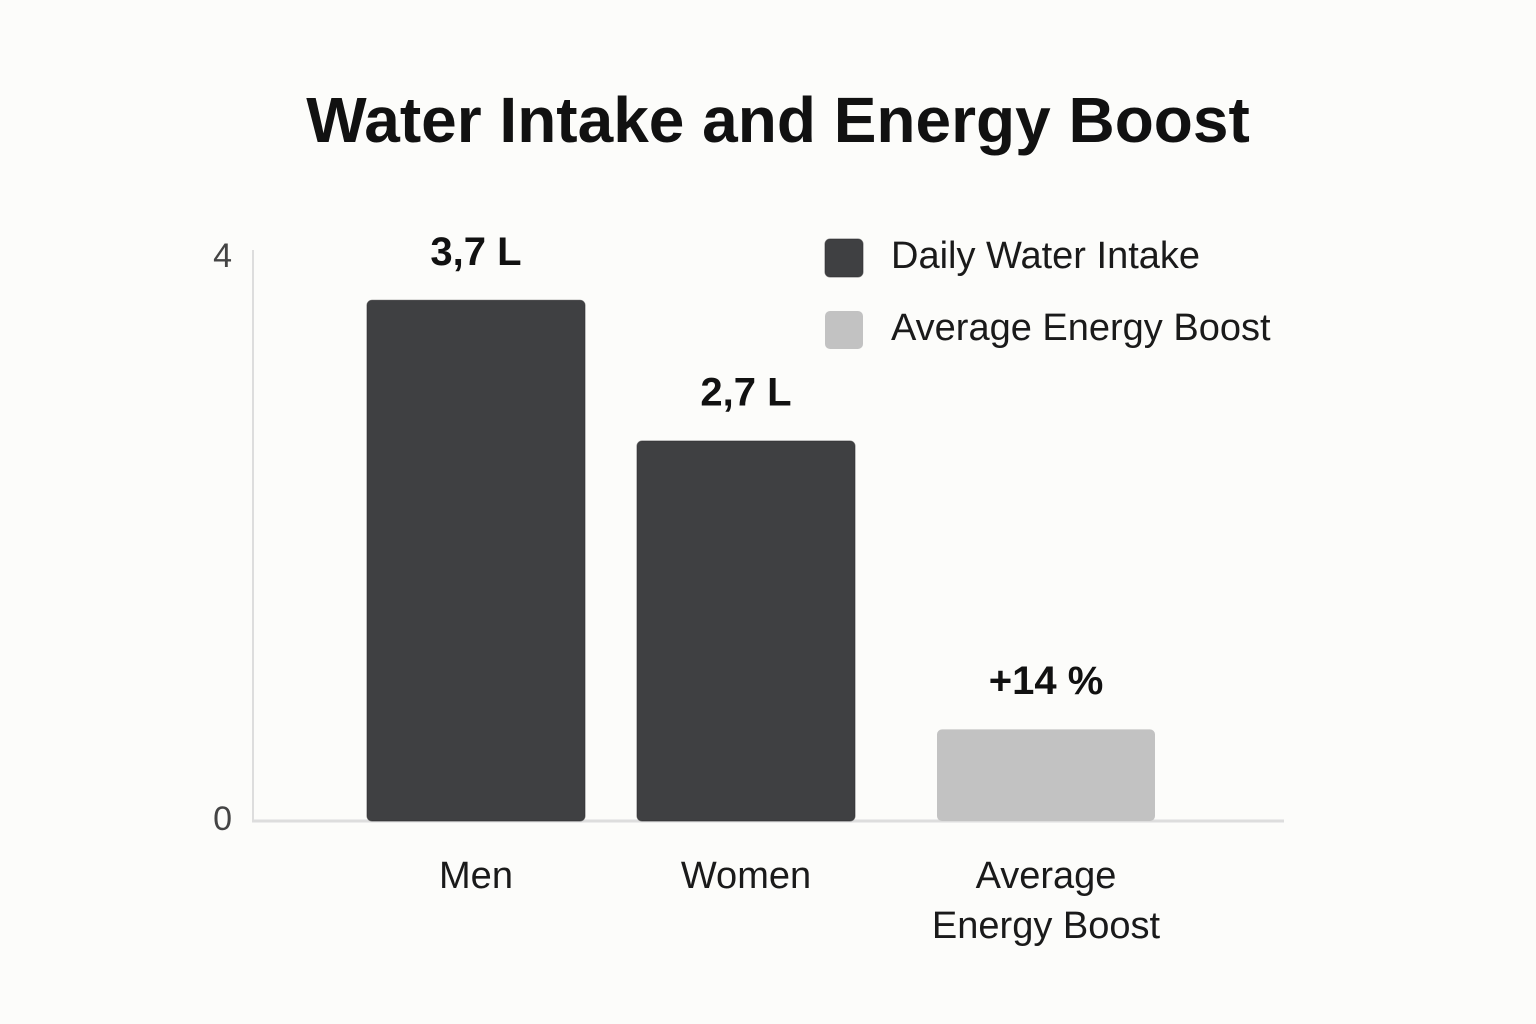  I want to click on chart-title: Water Intake and Energy Boost, so click(778, 120).